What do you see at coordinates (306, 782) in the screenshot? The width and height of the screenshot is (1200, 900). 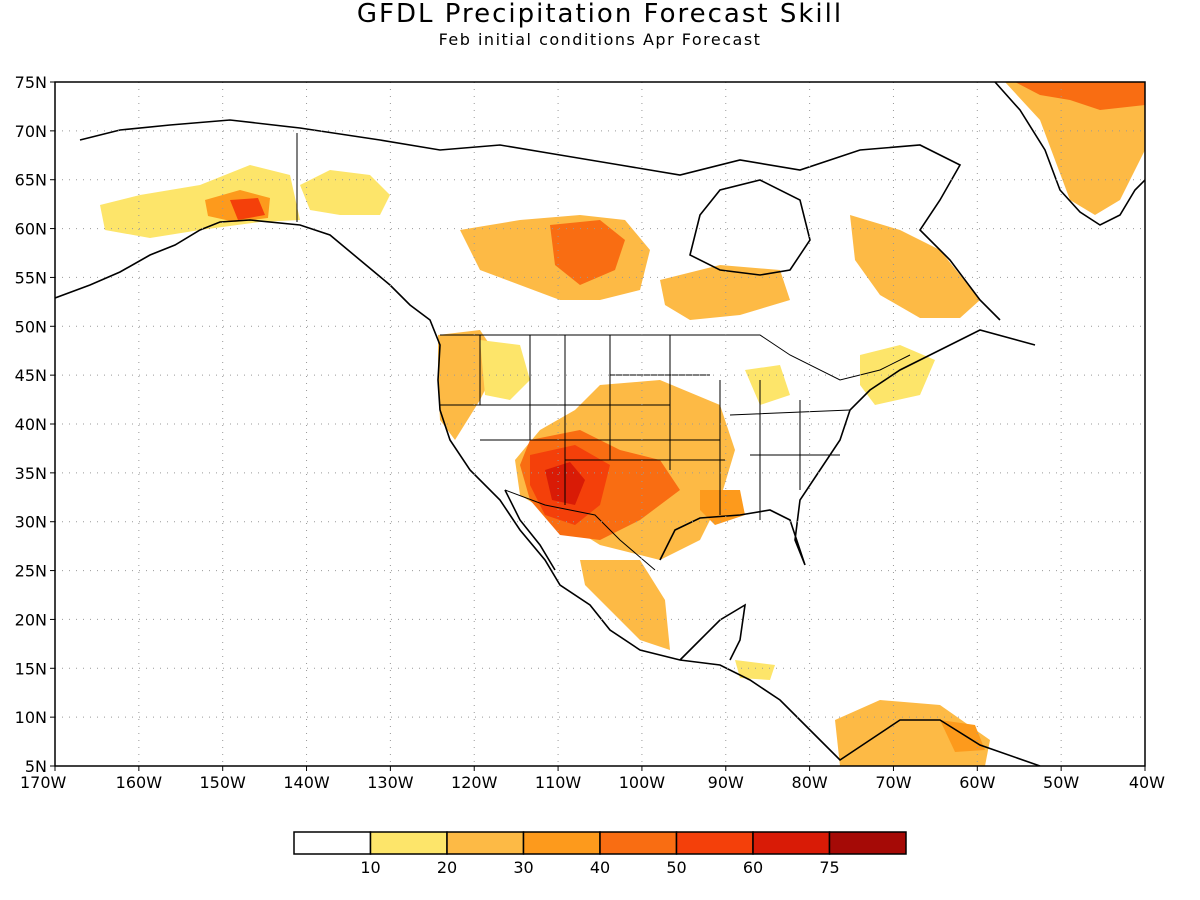 I see `lon-label: 140W` at bounding box center [306, 782].